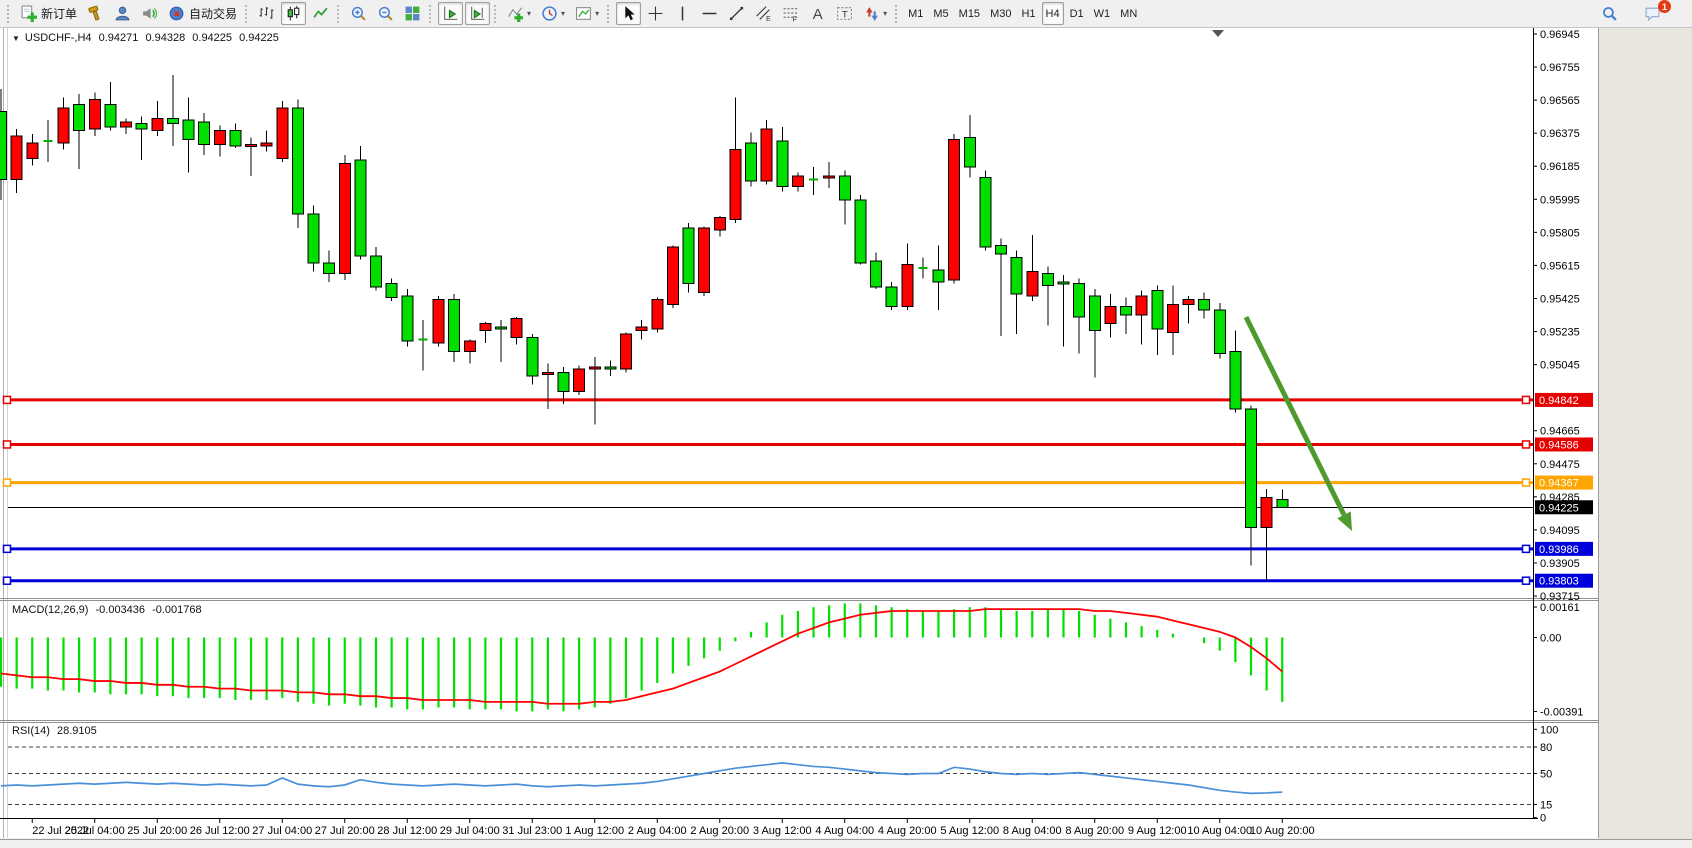 The width and height of the screenshot is (1692, 848). I want to click on svg-text: T, so click(845, 15).